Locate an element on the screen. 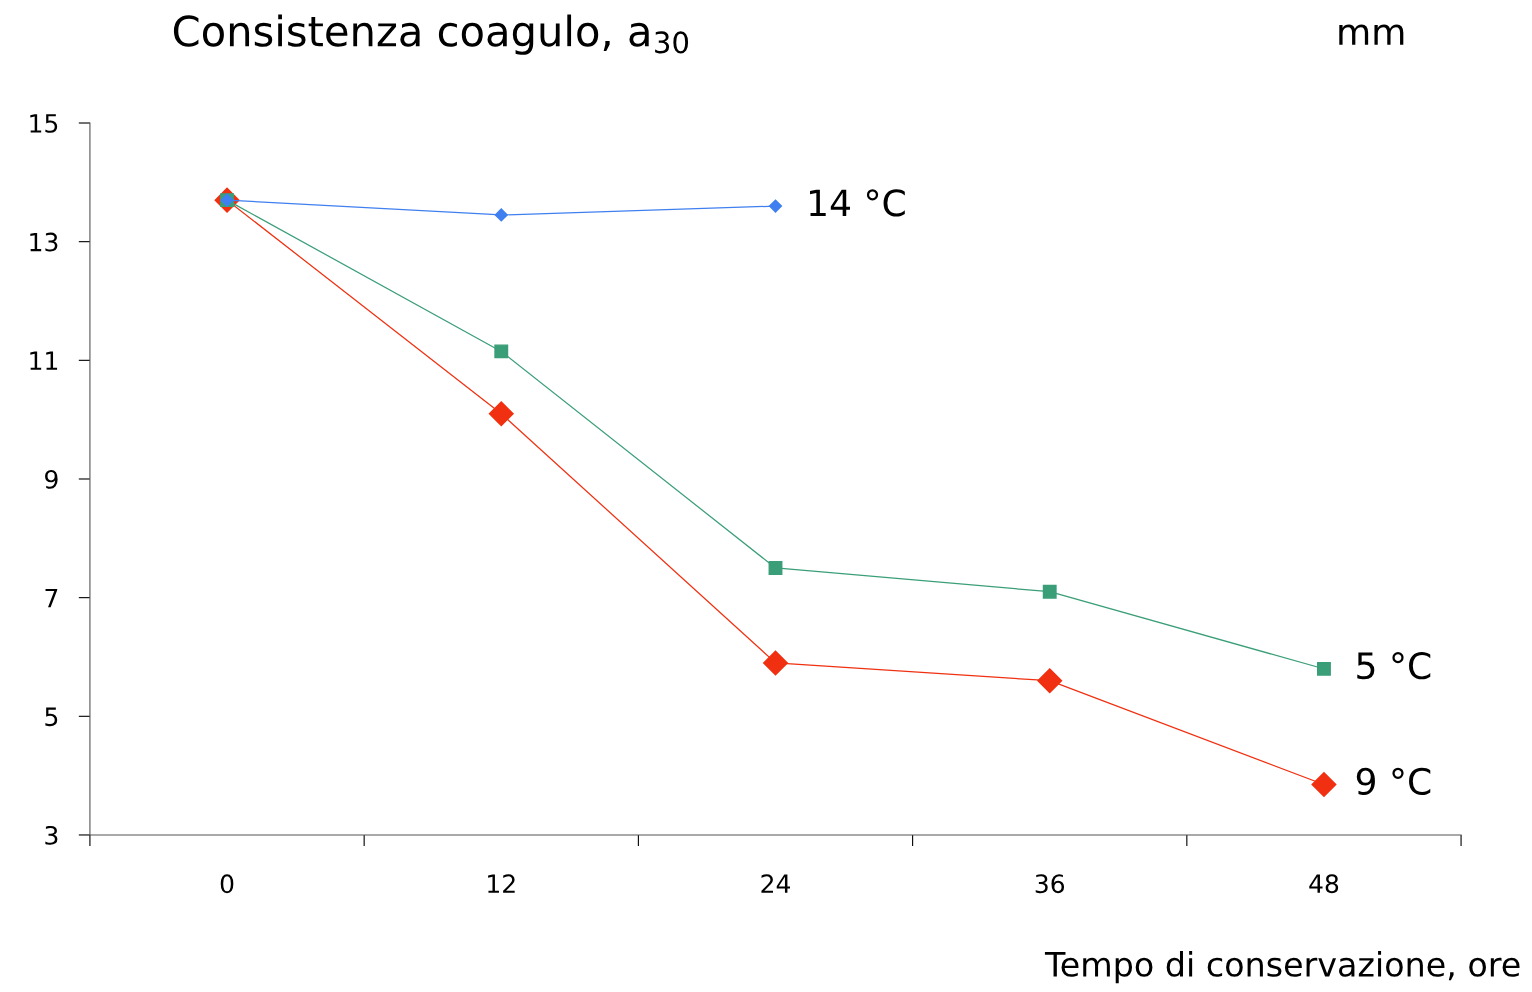  y-tick-label: 9 is located at coordinates (51, 479).